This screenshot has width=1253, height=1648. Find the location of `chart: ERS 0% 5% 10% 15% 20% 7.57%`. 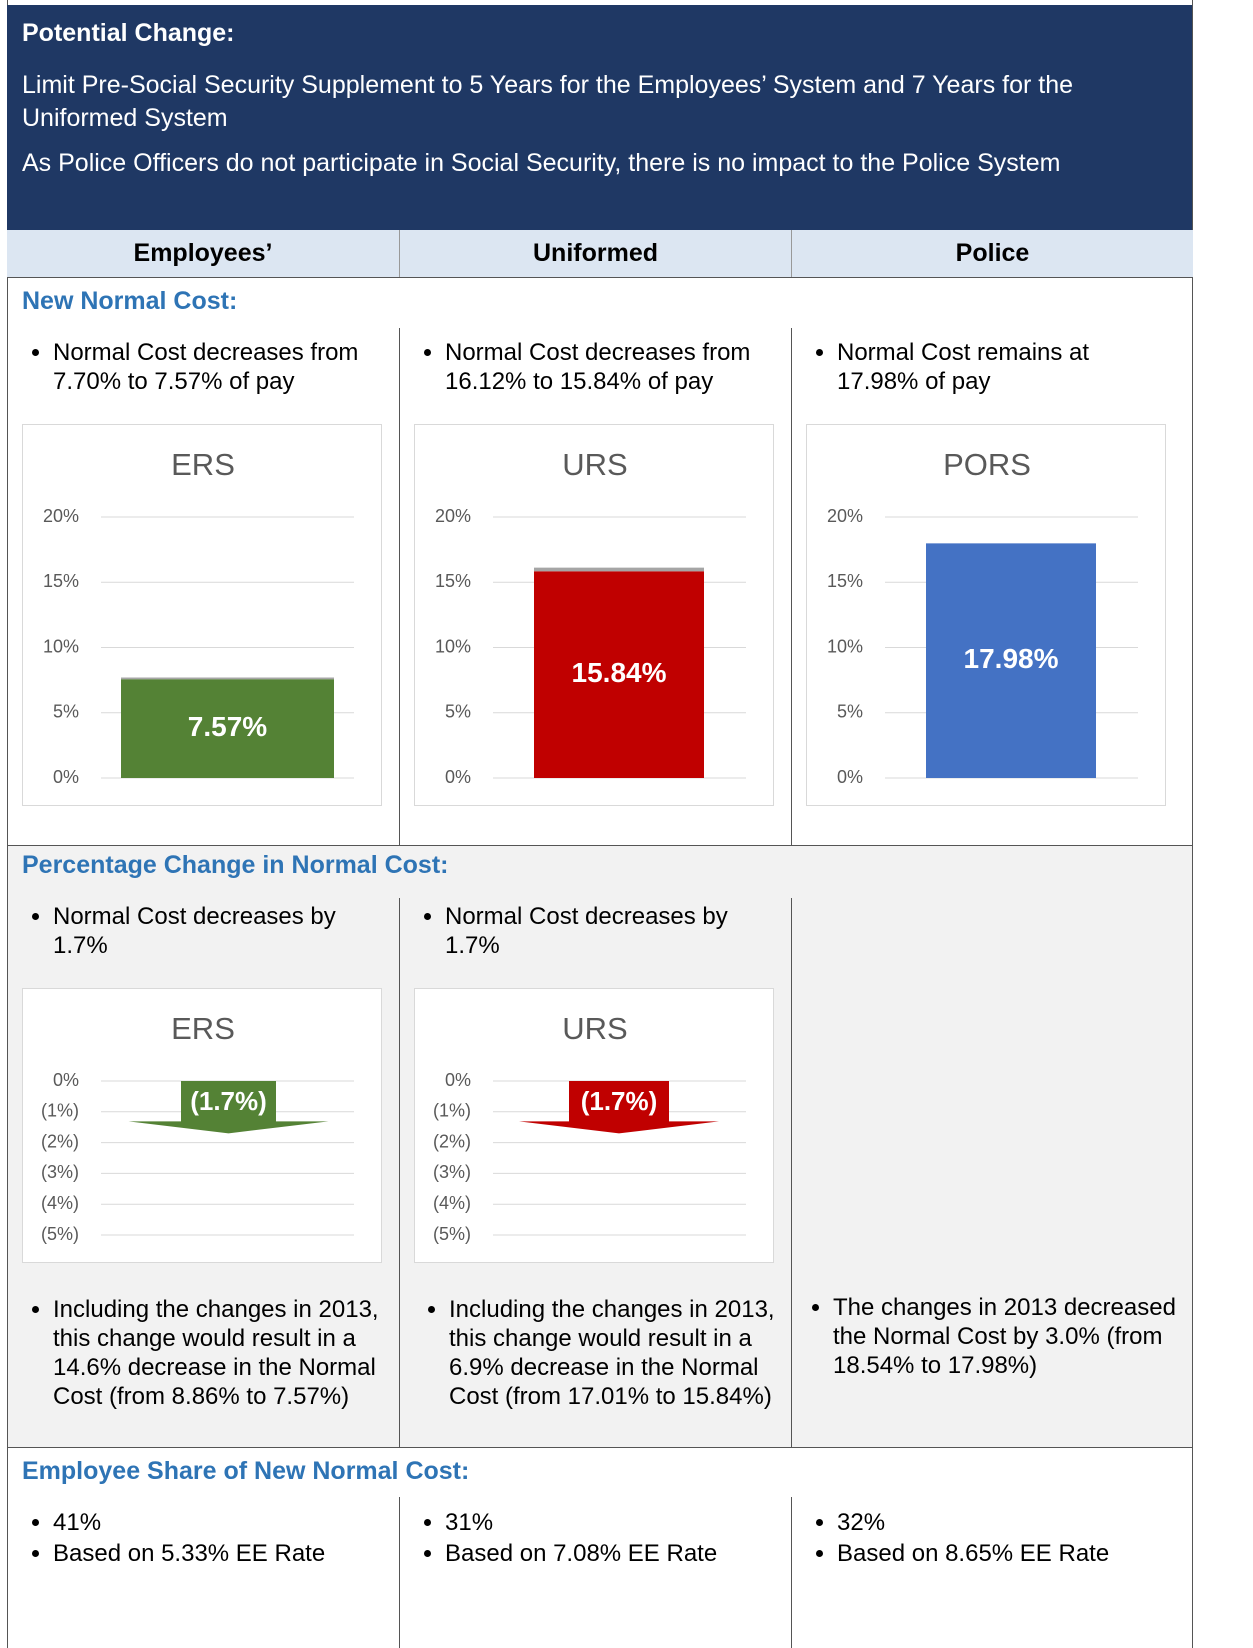

chart: ERS 0% 5% 10% 15% 20% 7.57% is located at coordinates (202, 615).